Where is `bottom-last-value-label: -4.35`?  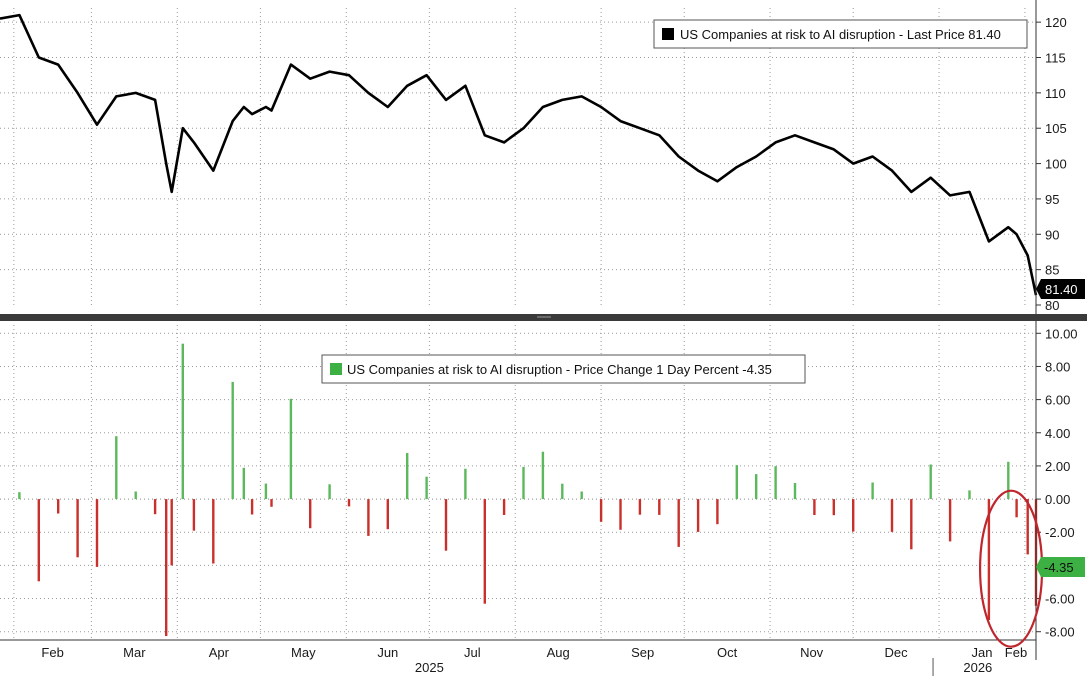 bottom-last-value-label: -4.35 is located at coordinates (1059, 567).